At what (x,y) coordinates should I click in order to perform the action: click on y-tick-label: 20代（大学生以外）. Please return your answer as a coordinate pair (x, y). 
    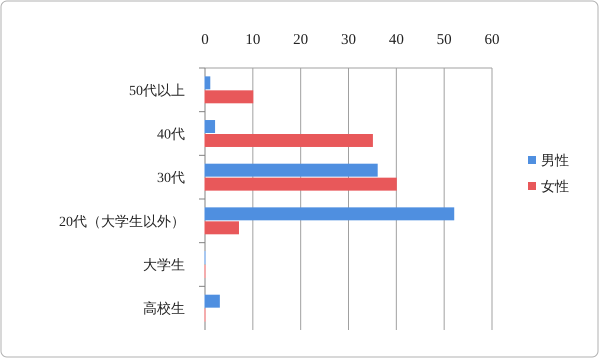
    Looking at the image, I should click on (122, 222).